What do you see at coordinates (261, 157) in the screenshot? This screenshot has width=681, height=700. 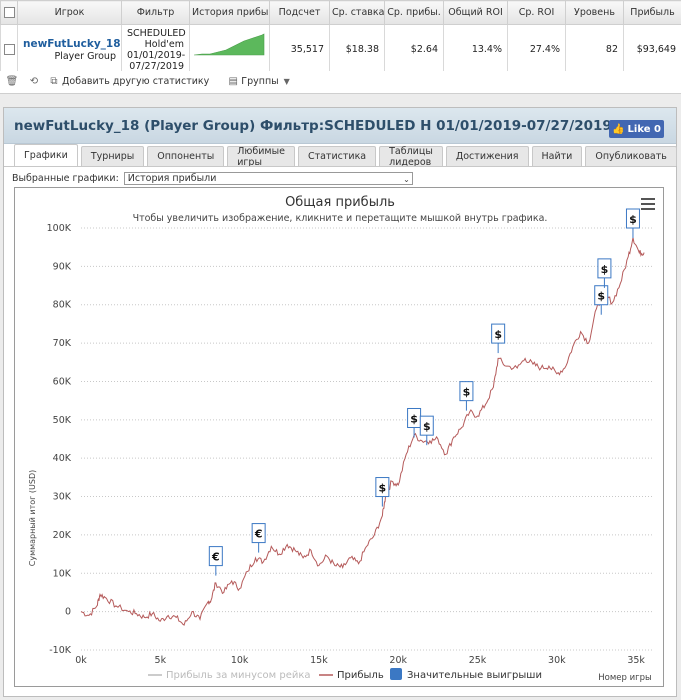 I see `tab-favorite-games: Любимые игры` at bounding box center [261, 157].